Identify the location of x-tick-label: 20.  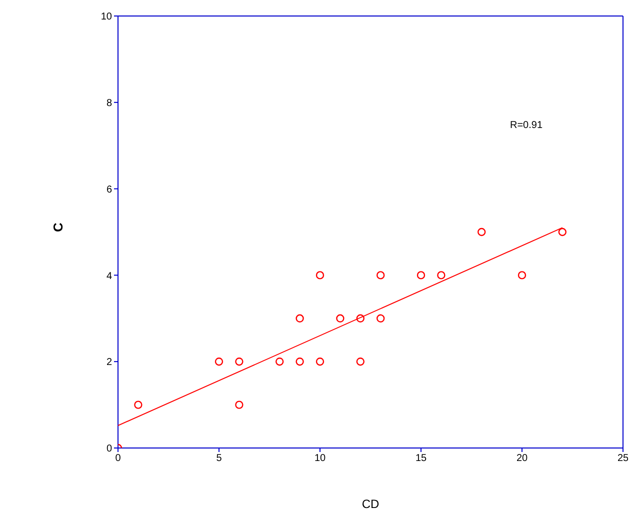
(522, 458).